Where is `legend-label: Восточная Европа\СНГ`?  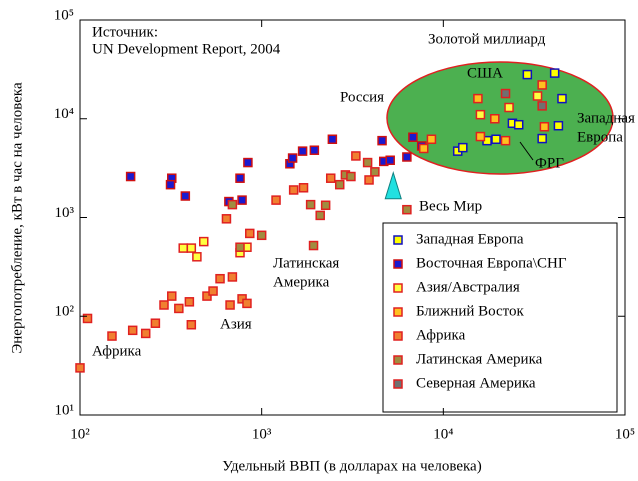
legend-label: Восточная Европа\СНГ is located at coordinates (491, 263).